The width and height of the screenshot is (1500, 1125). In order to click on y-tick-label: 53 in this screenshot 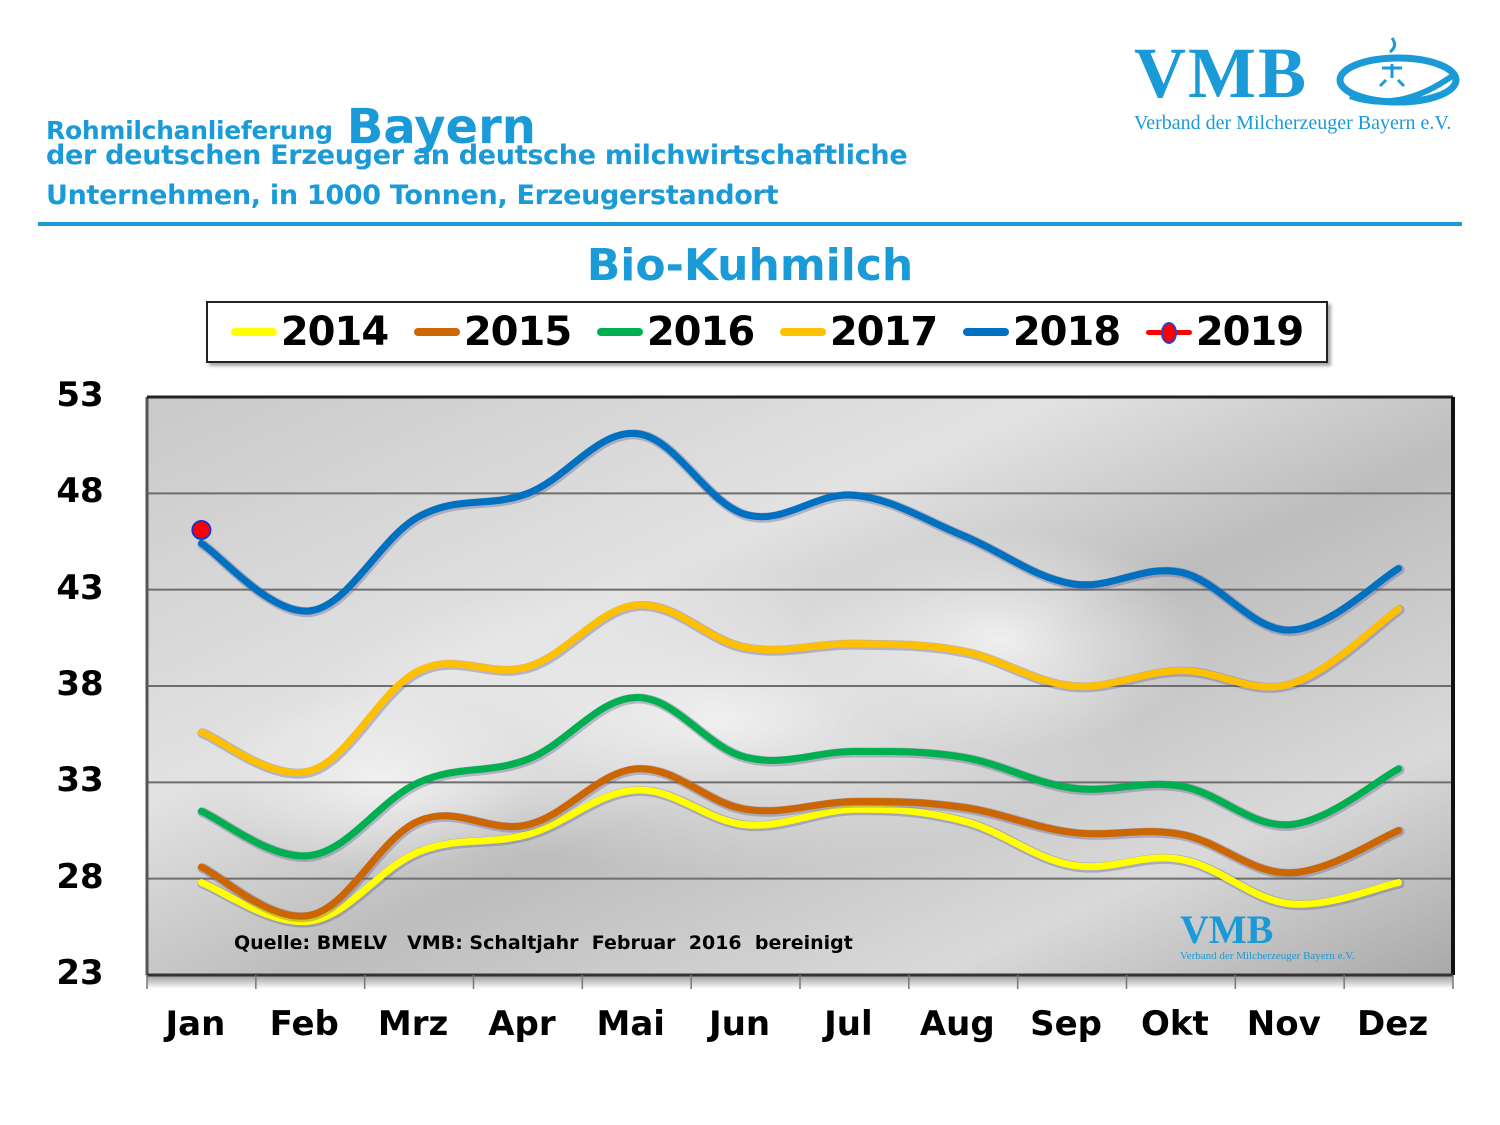, I will do `click(80, 395)`.